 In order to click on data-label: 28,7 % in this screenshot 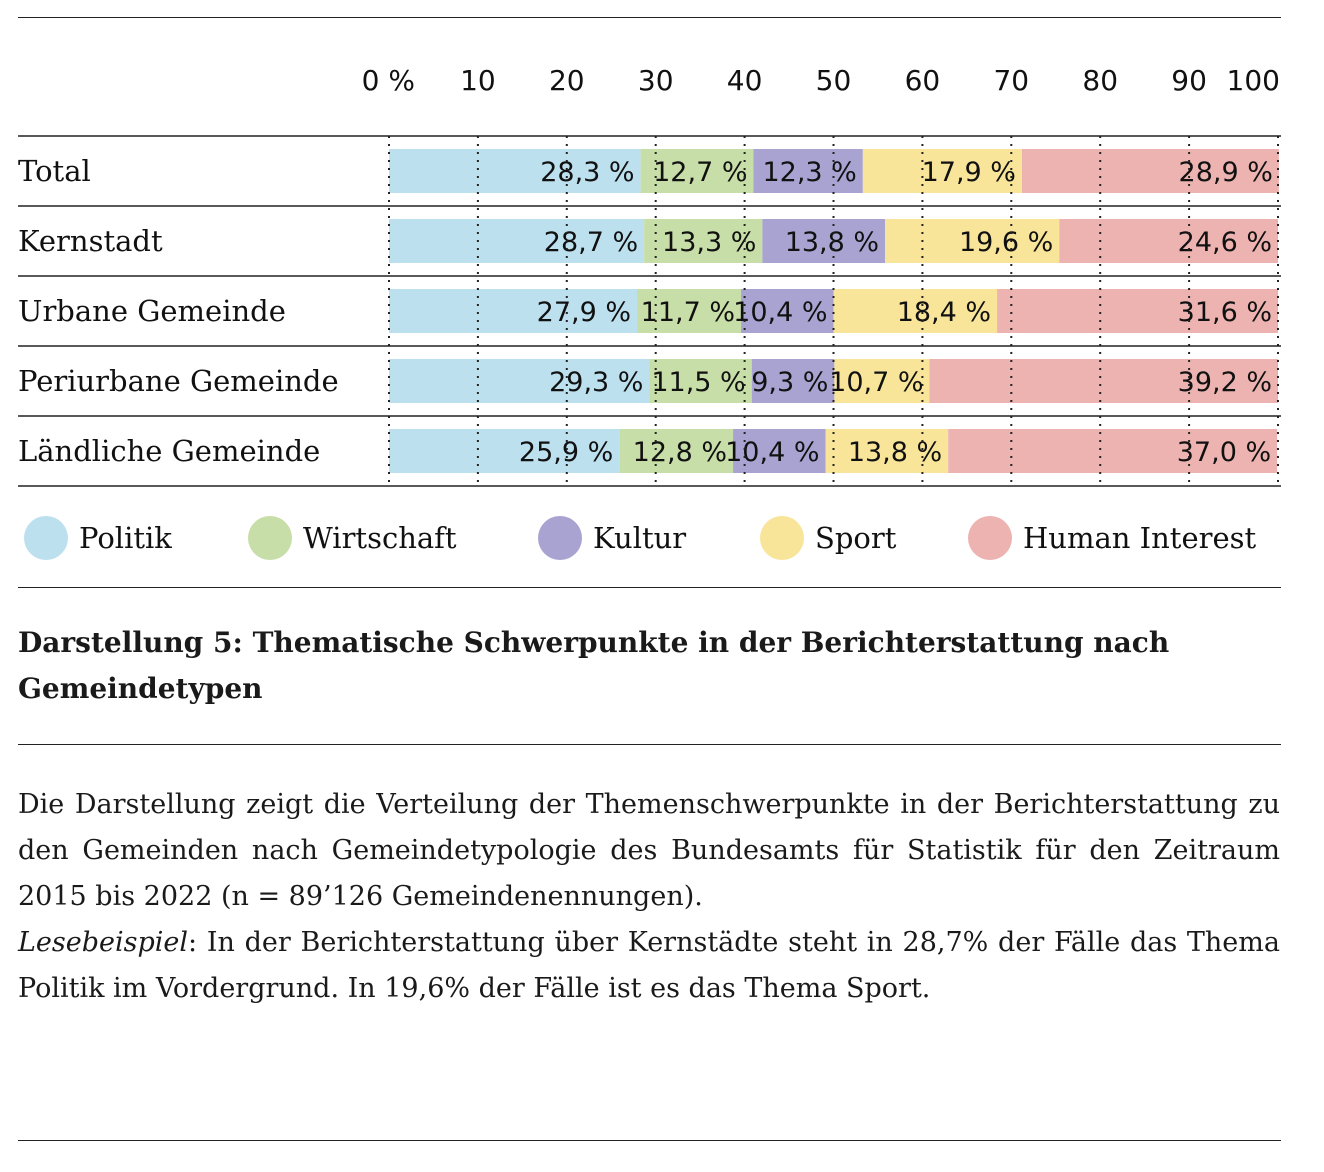, I will do `click(591, 242)`.